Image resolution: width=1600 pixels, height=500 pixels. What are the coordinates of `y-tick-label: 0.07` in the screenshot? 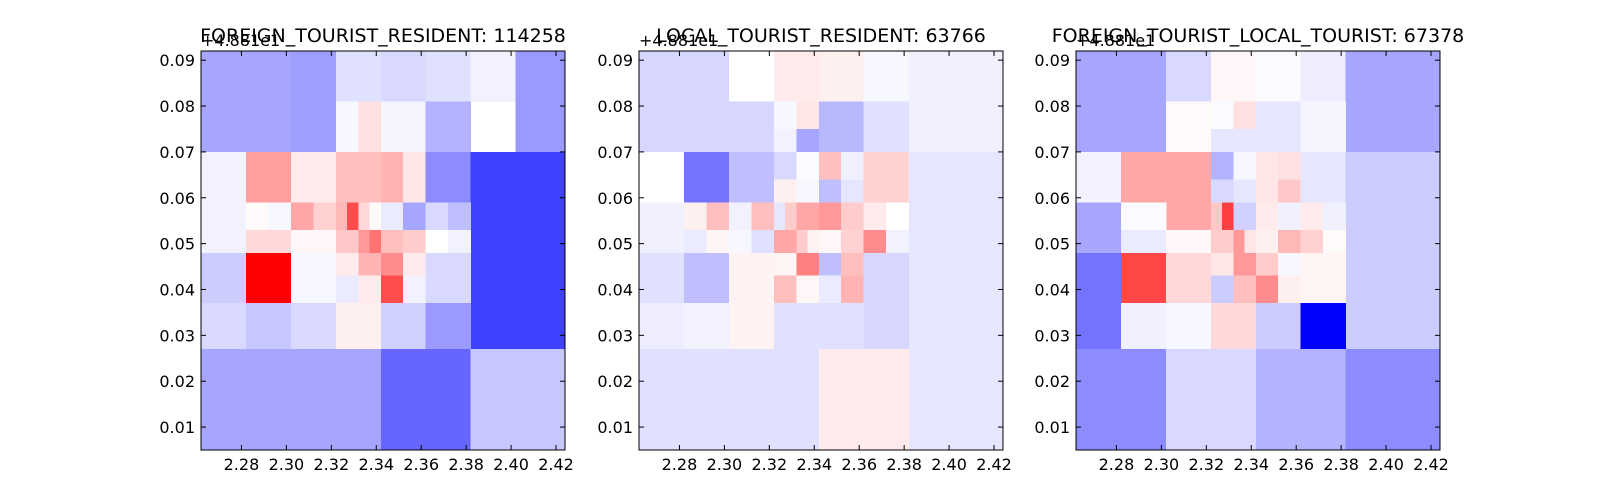 It's located at (177, 152).